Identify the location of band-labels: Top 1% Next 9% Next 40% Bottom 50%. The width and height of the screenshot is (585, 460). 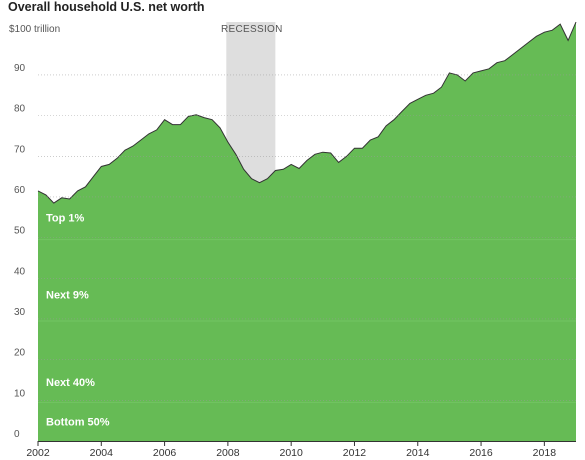
(78, 320).